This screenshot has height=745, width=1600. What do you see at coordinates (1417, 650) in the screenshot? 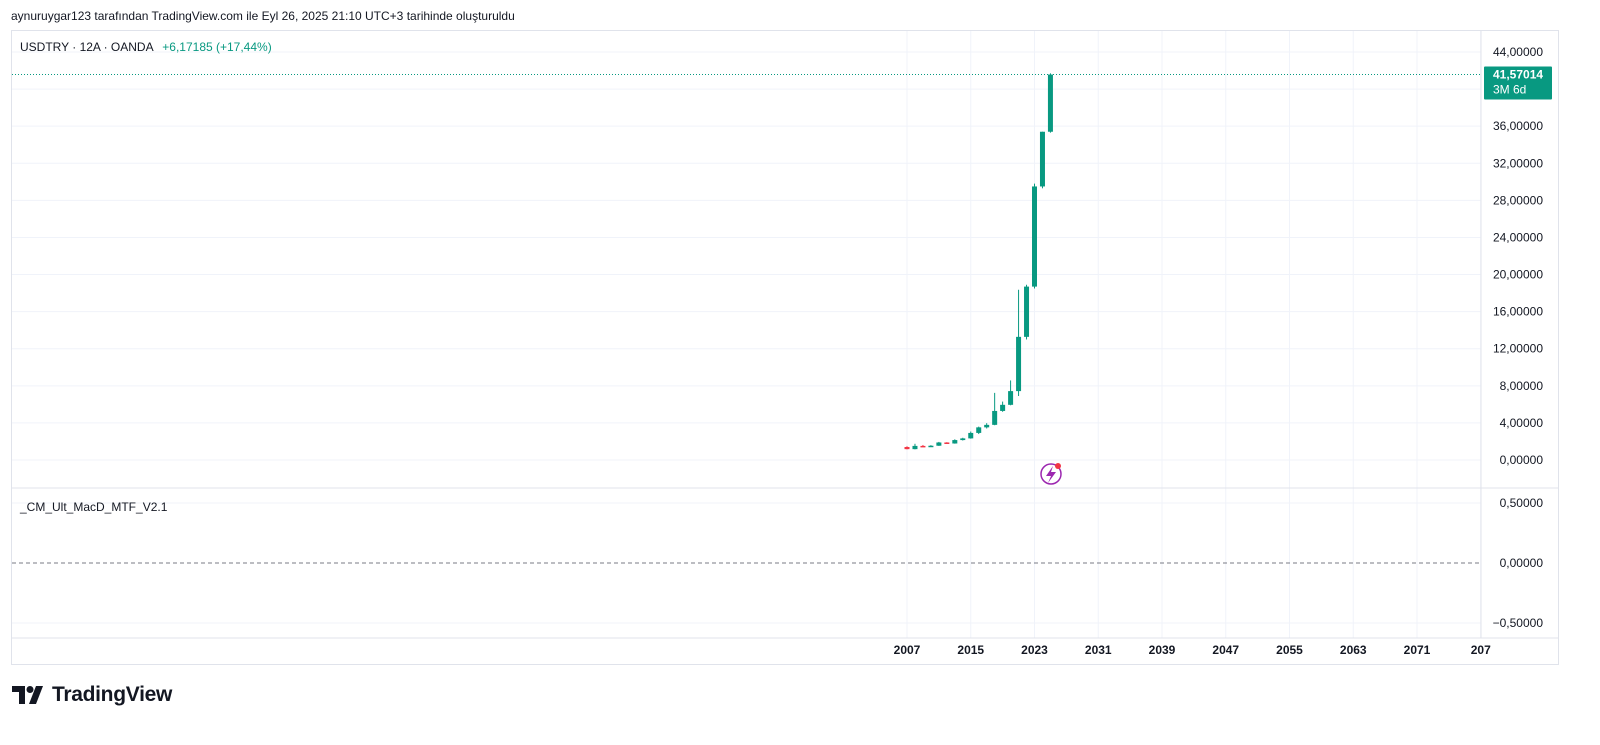
I see `x-tick-label: 2071` at bounding box center [1417, 650].